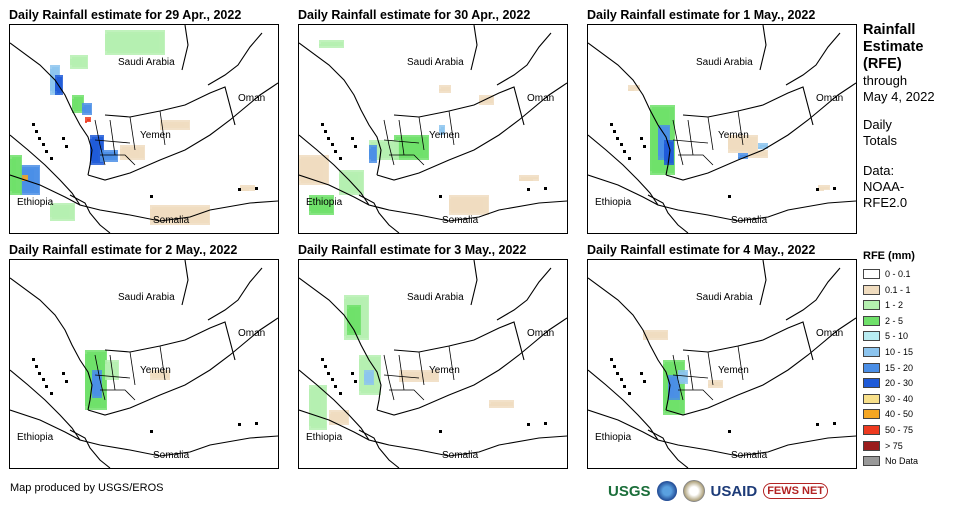 The image size is (967, 511). Describe the element at coordinates (882, 64) in the screenshot. I see `legend-heading-line: (RFE)` at that location.